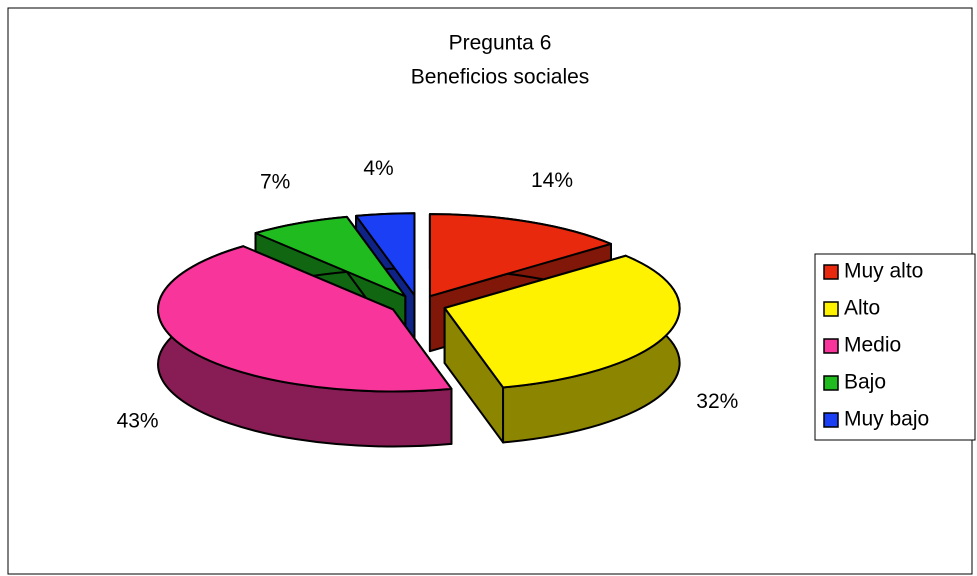 The image size is (977, 576). I want to click on chart-subtitle: Beneficios sociales, so click(500, 77).